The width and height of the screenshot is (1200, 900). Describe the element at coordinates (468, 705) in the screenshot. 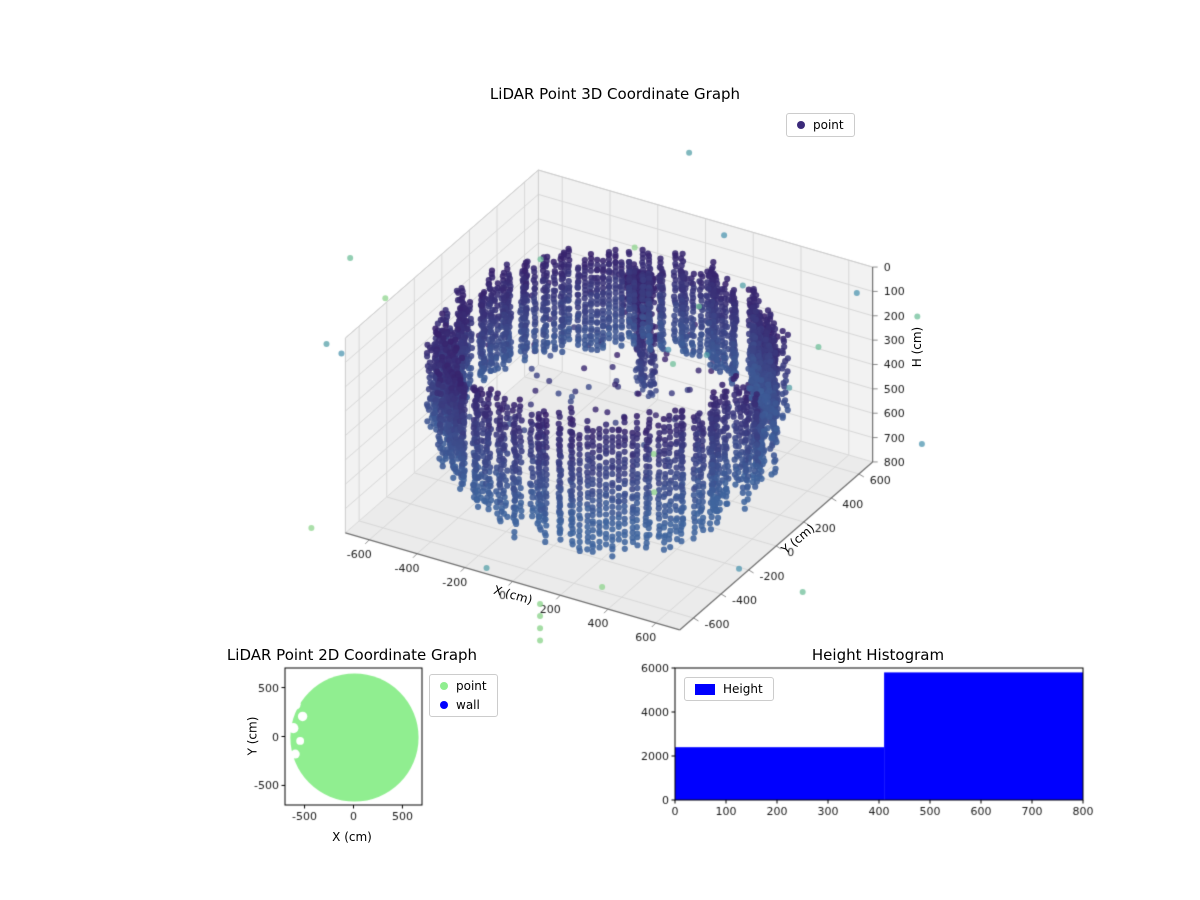

I see `legend-label: wall` at that location.